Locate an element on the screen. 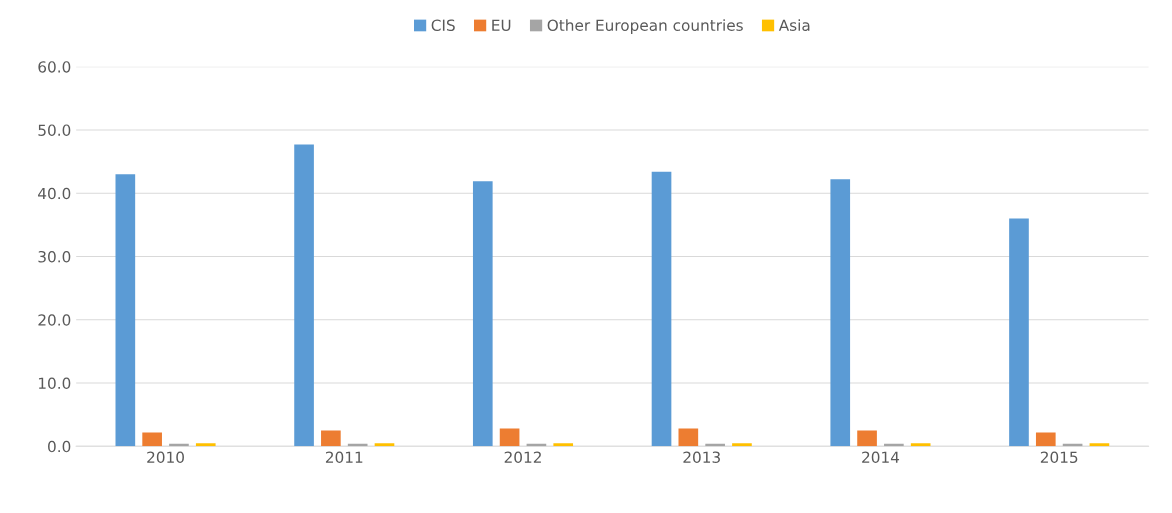  legend-label: Other European countries is located at coordinates (645, 26).